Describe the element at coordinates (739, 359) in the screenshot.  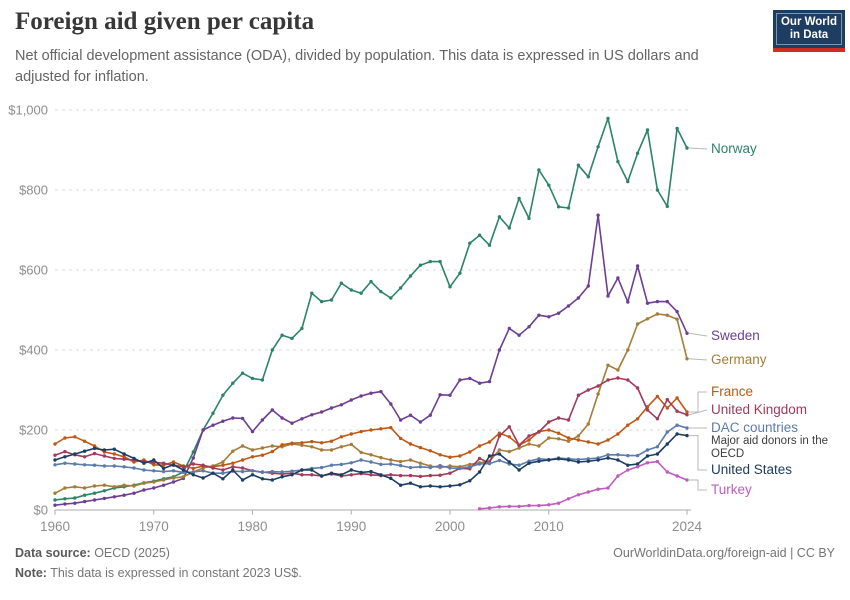
I see `legend-label-germany: Germany` at that location.